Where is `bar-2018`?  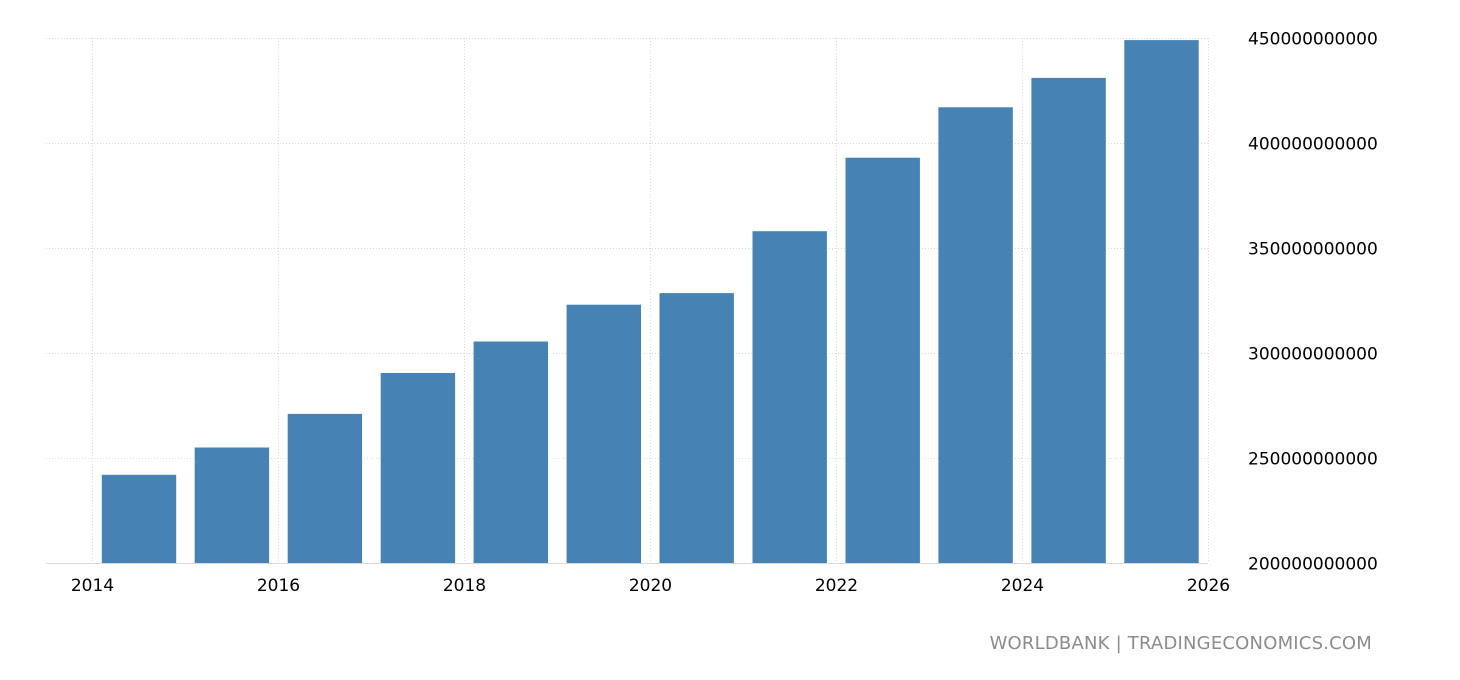
bar-2018 is located at coordinates (510, 452).